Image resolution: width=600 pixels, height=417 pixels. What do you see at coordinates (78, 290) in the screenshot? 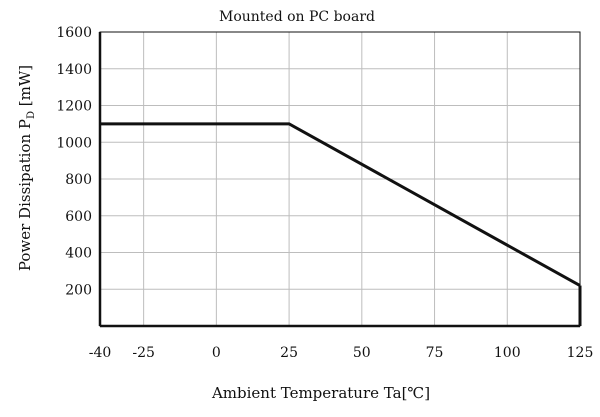
I see `y-tick-label: 200` at bounding box center [78, 290].